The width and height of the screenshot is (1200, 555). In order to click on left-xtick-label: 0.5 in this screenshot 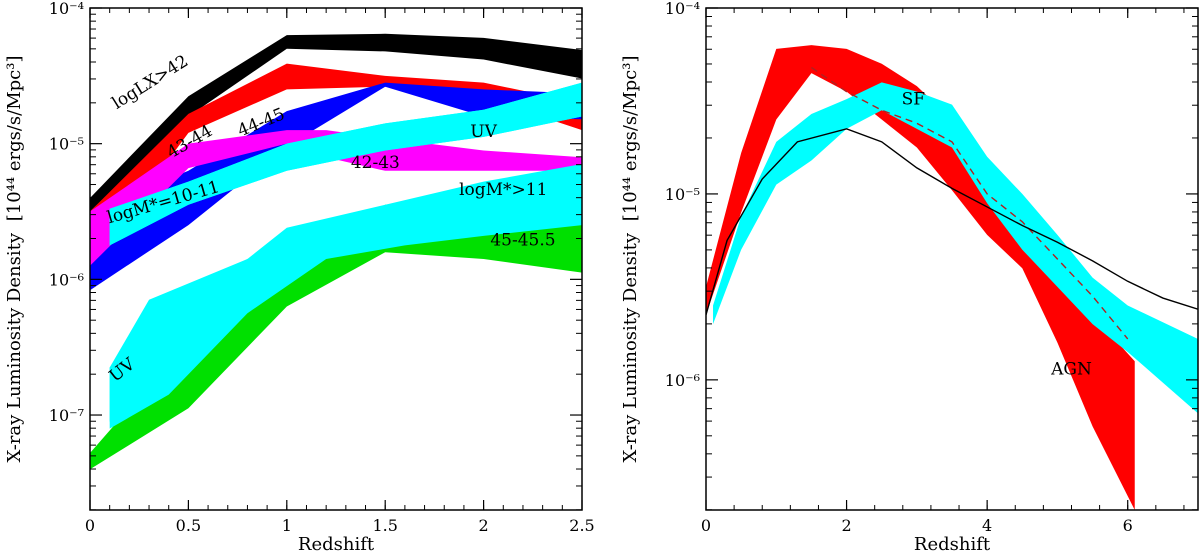, I will do `click(188, 525)`.